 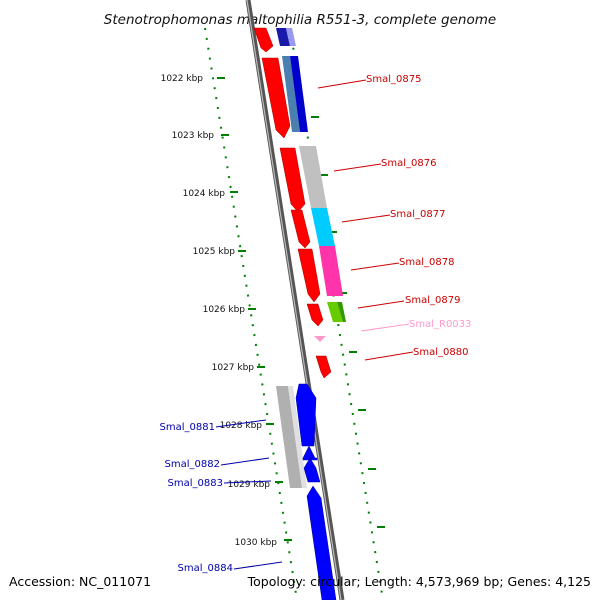 I want to click on reverse-cds-track, so click(x=316, y=491).